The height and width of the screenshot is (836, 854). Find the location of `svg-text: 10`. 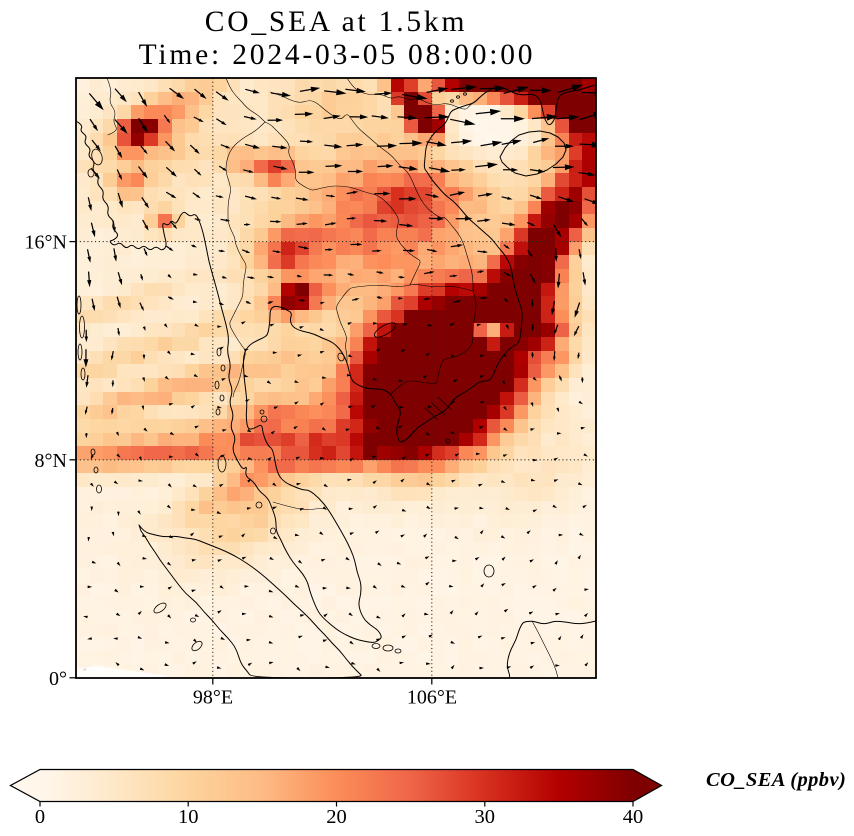

svg-text: 10 is located at coordinates (188, 817).